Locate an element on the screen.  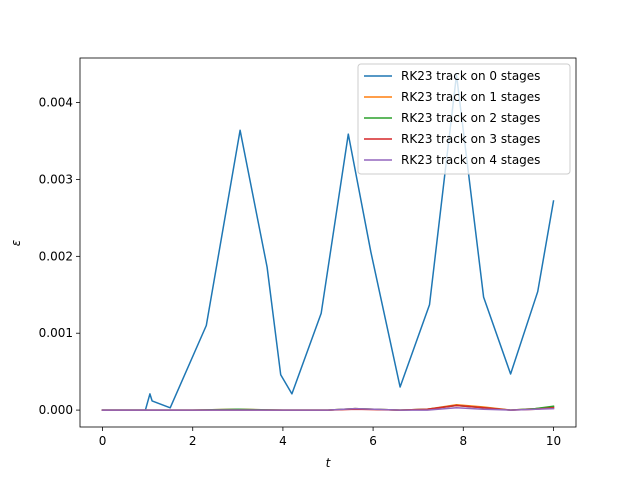
legend-label: RK23 track on 4 stages is located at coordinates (470, 160).